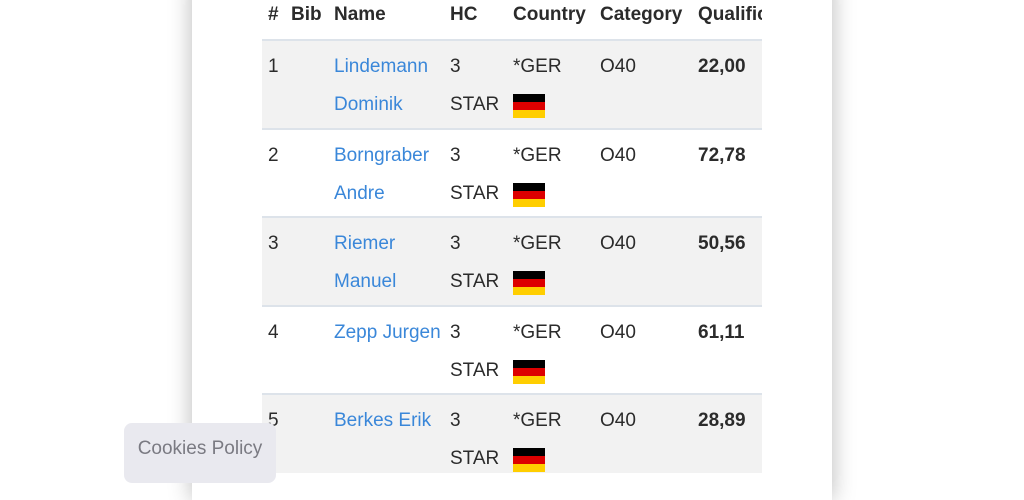 The width and height of the screenshot is (1024, 500). I want to click on athlete-name: Riemer Manuel, so click(365, 262).